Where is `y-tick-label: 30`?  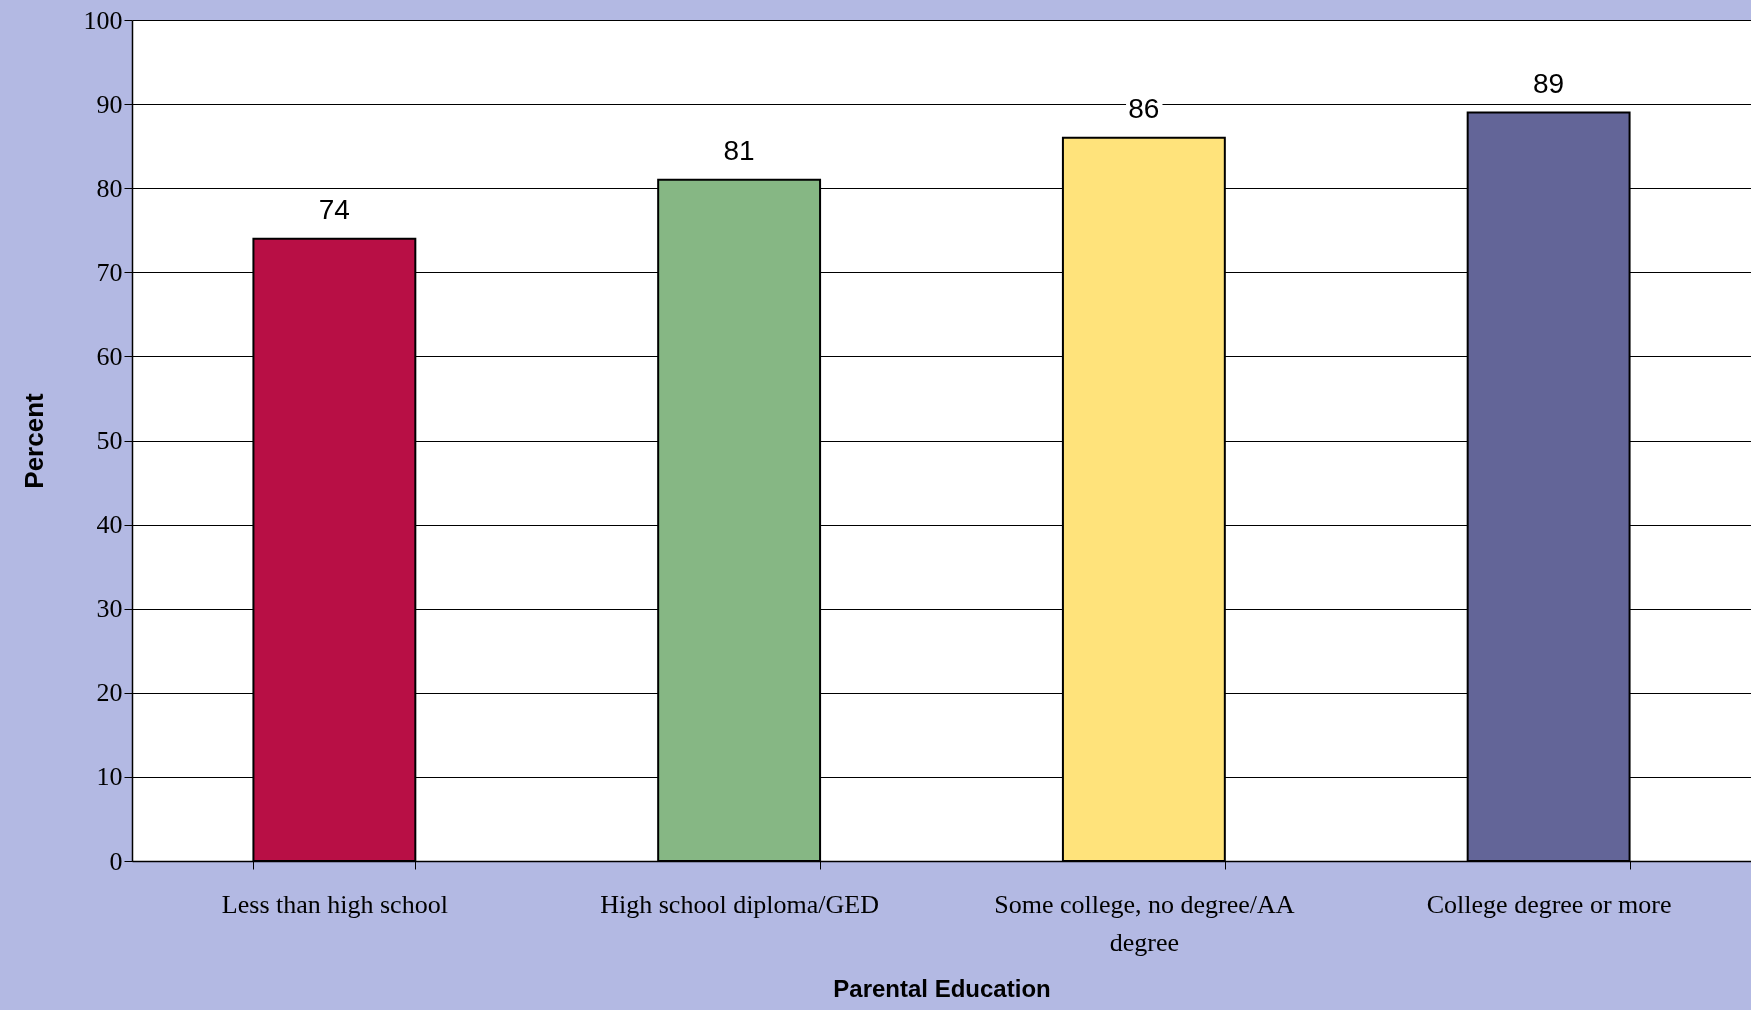
y-tick-label: 30 is located at coordinates (109, 609).